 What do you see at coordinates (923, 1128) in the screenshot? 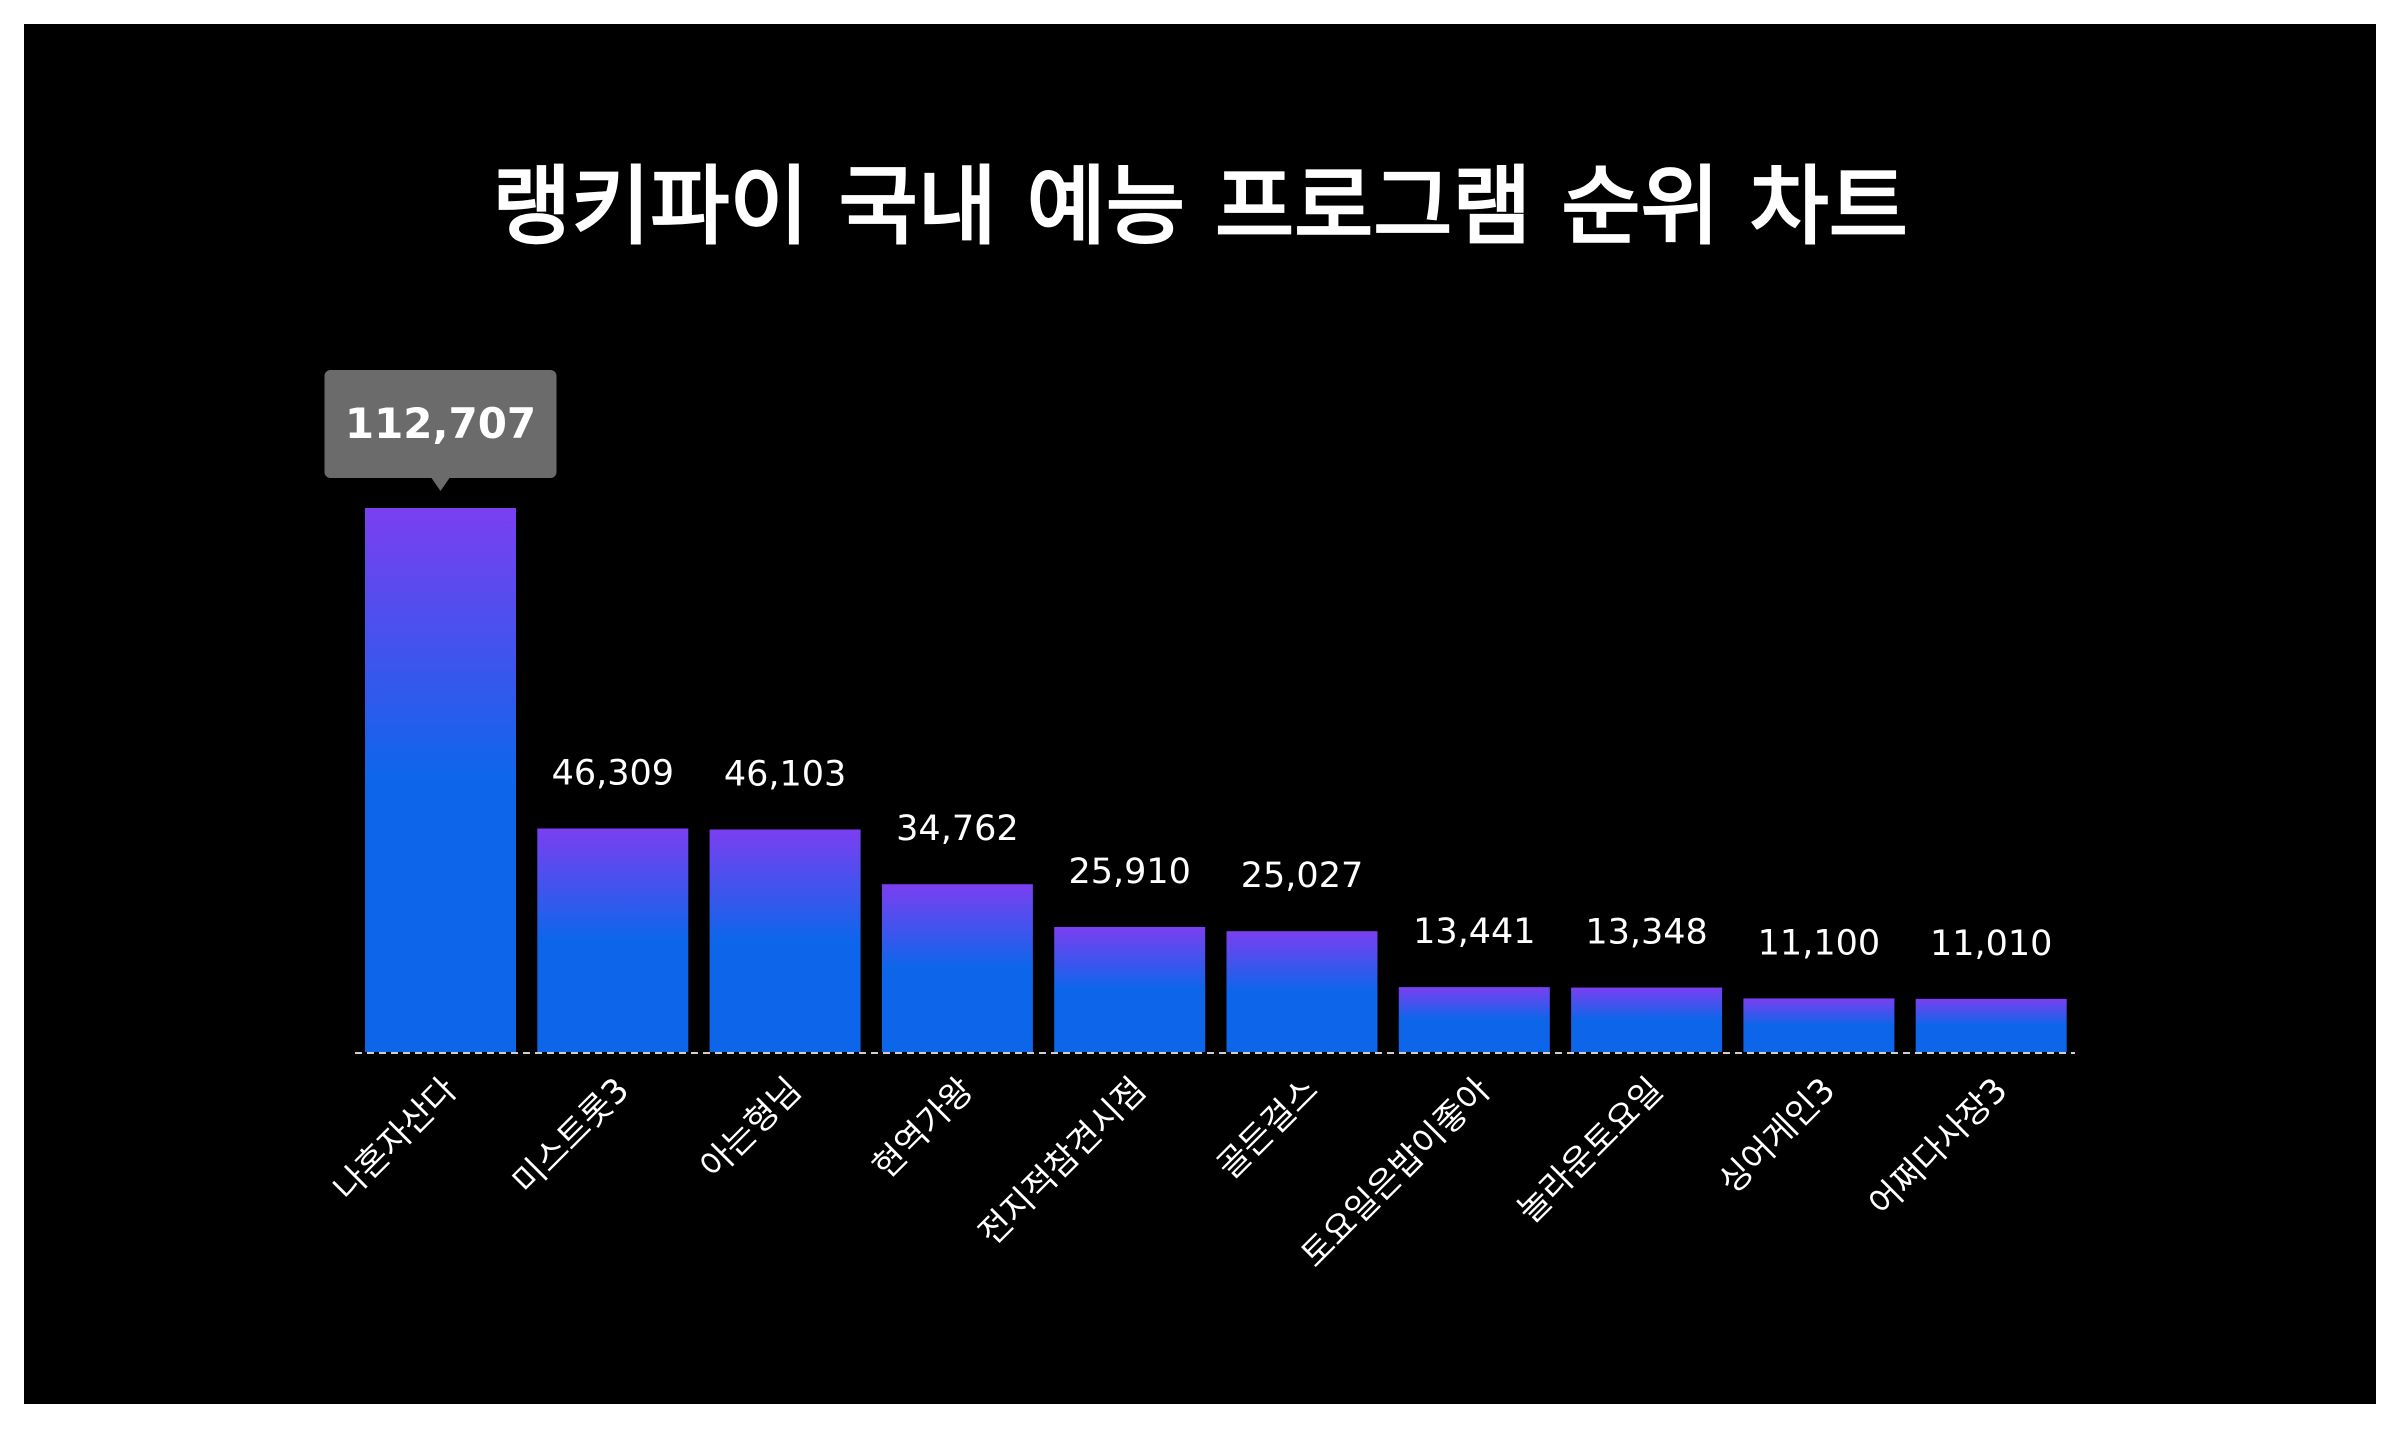
I see `category-label-4: 현역가왕` at bounding box center [923, 1128].